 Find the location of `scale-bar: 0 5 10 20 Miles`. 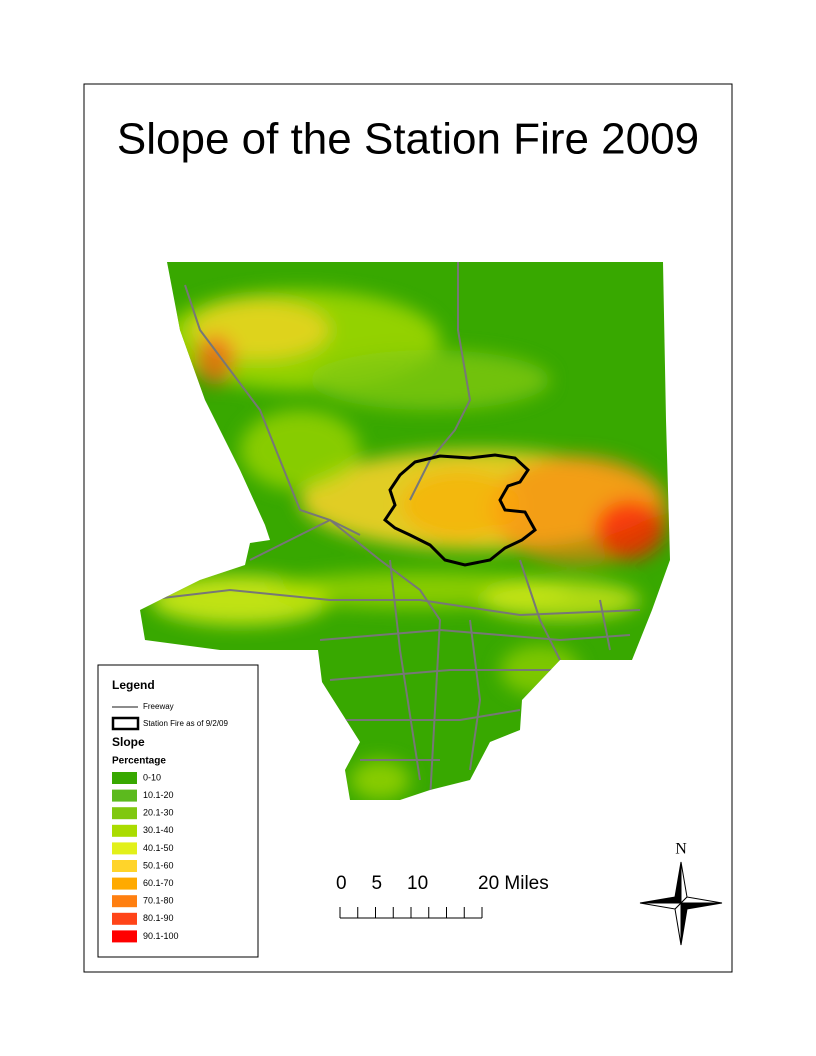

scale-bar: 0 5 10 20 Miles is located at coordinates (442, 896).